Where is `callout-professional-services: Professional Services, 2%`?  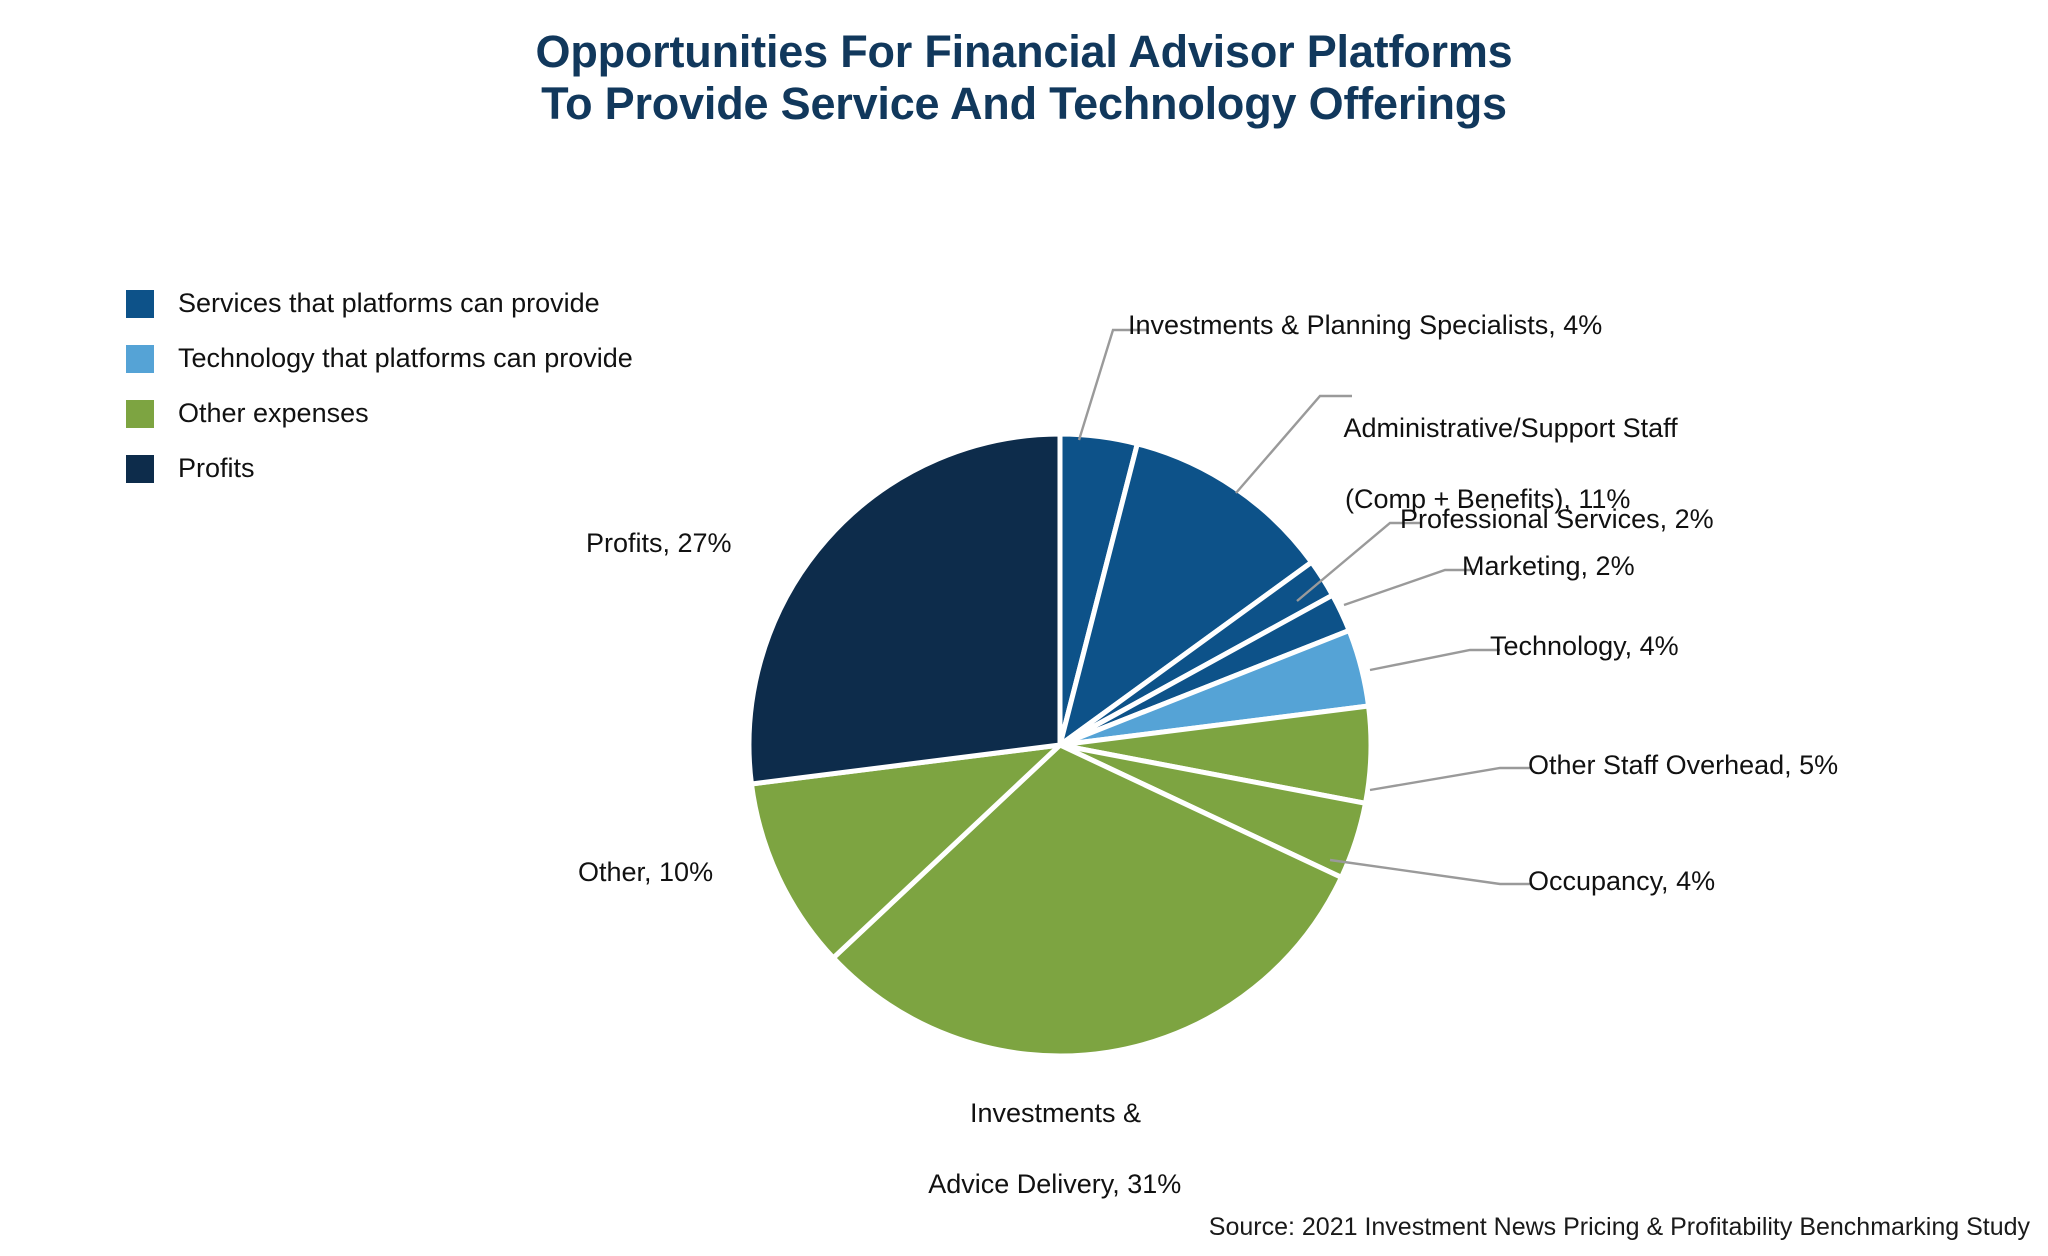 callout-professional-services: Professional Services, 2% is located at coordinates (1557, 519).